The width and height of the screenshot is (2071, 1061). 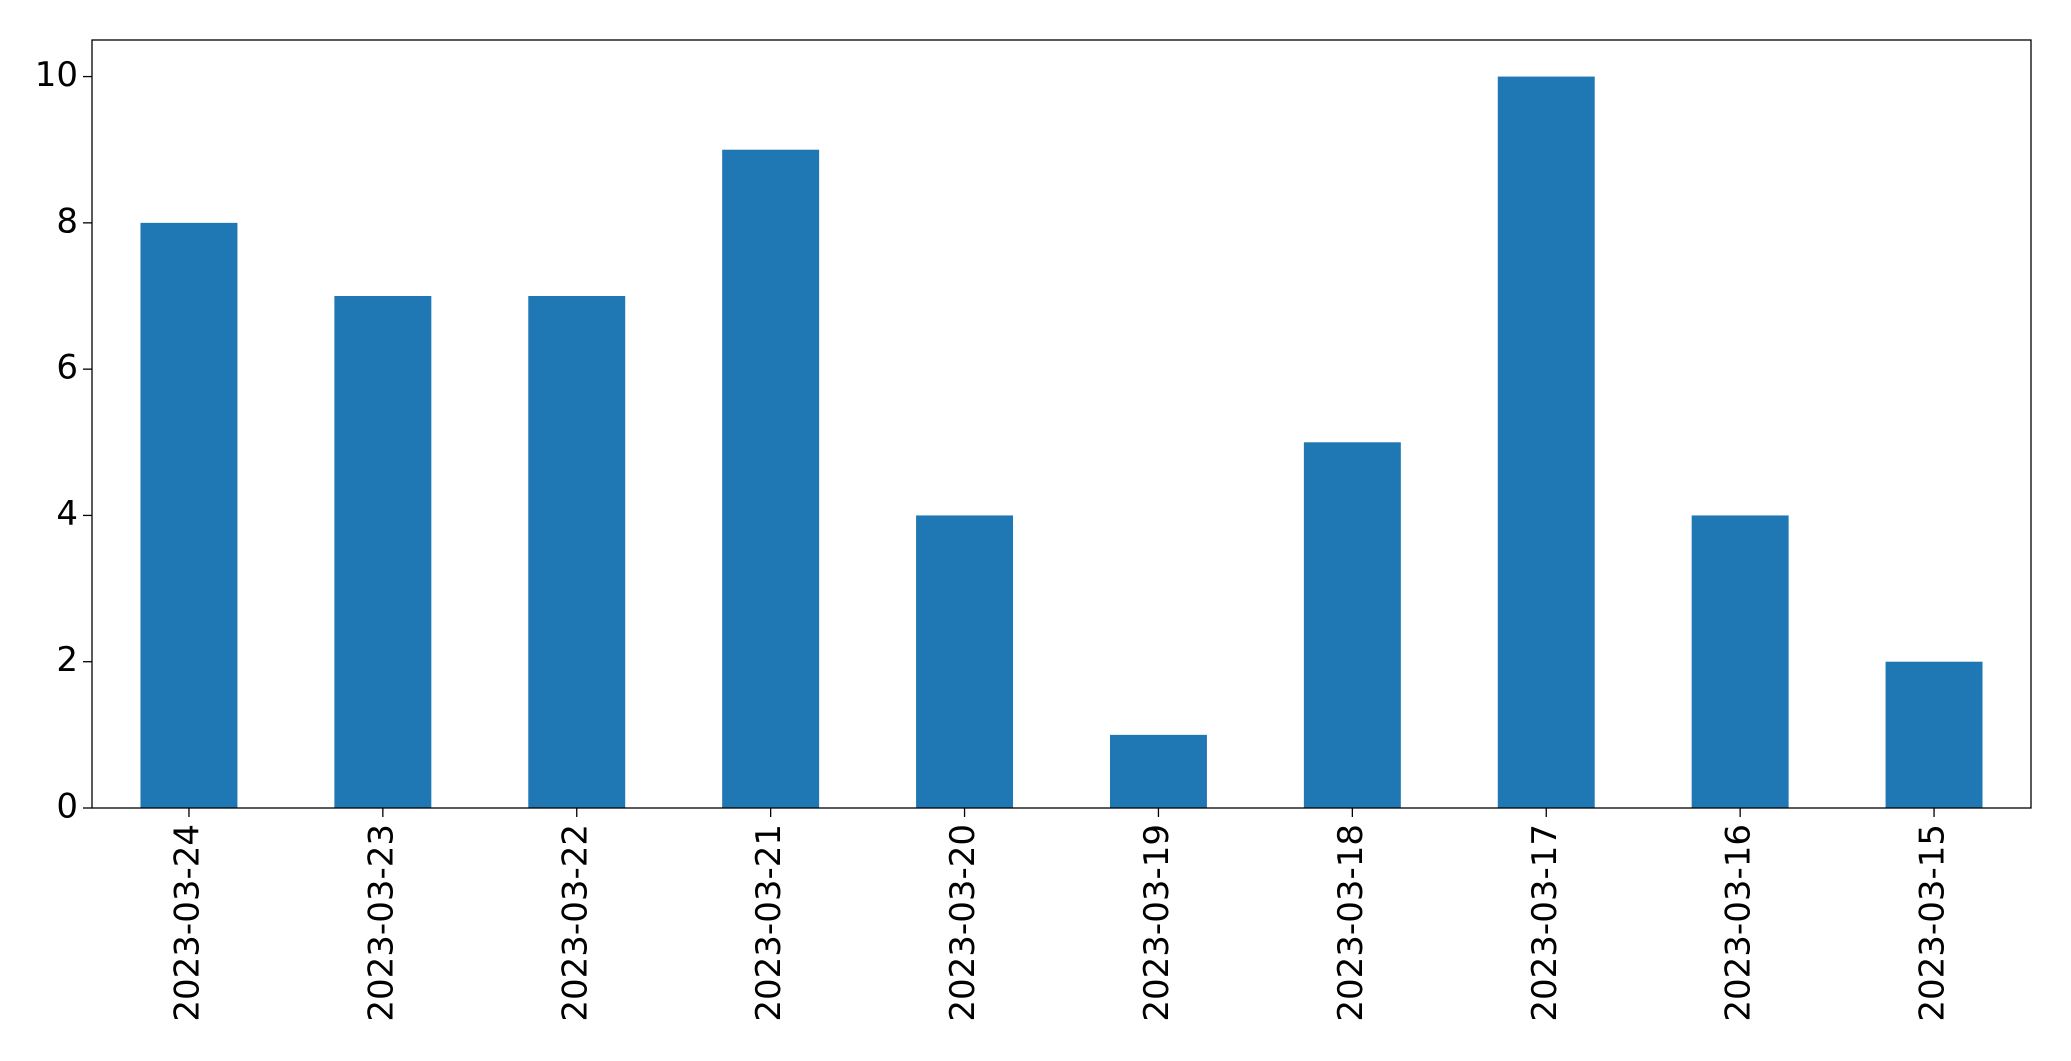 What do you see at coordinates (769, 923) in the screenshot?
I see `x-tick-label: 2023-03-21` at bounding box center [769, 923].